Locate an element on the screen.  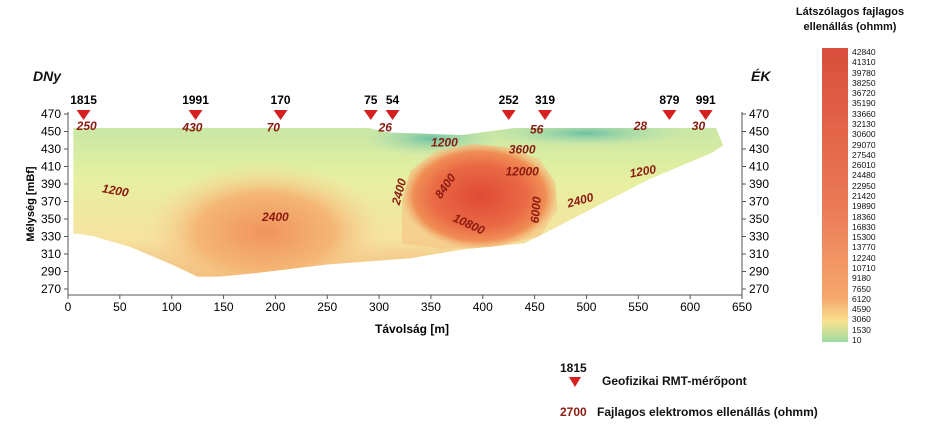
color-scale-label: 1530 is located at coordinates (861, 329).